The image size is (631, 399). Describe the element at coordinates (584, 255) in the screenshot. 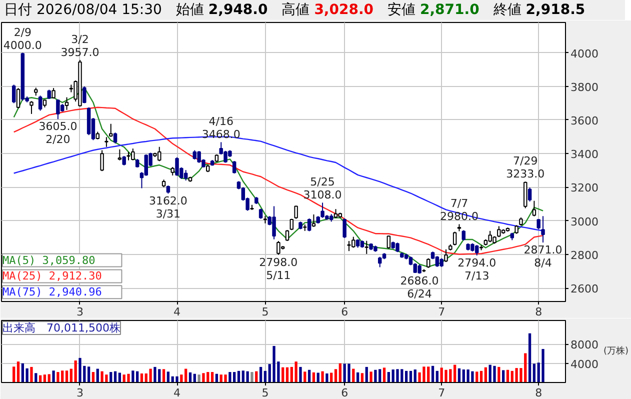

I see `y-tick-label: 2800` at that location.